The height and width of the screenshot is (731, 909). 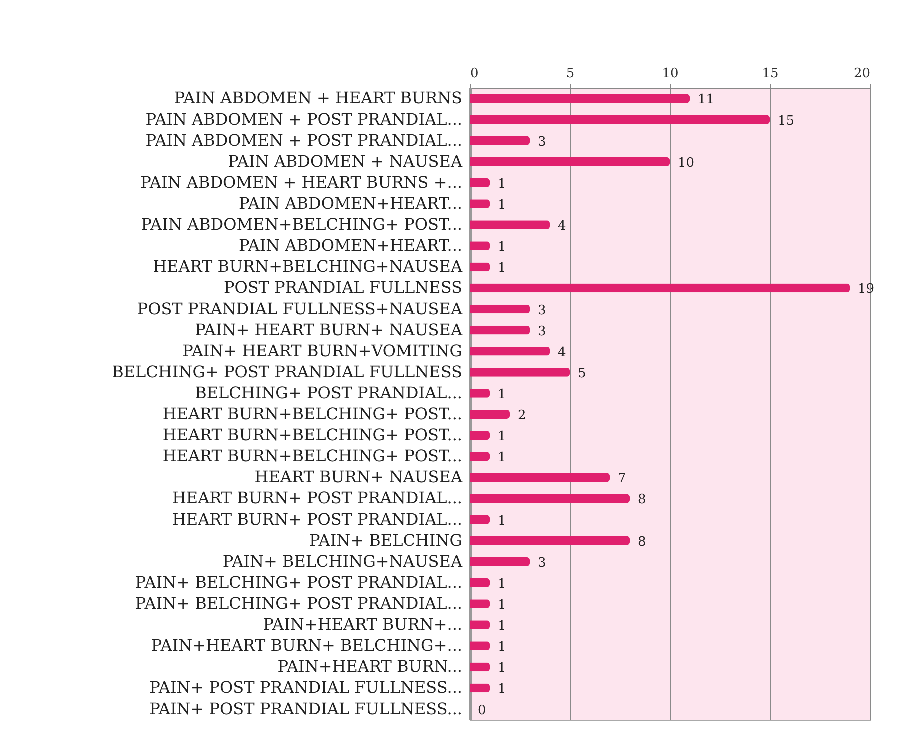 What do you see at coordinates (786, 121) in the screenshot?
I see `data-label: 15` at bounding box center [786, 121].